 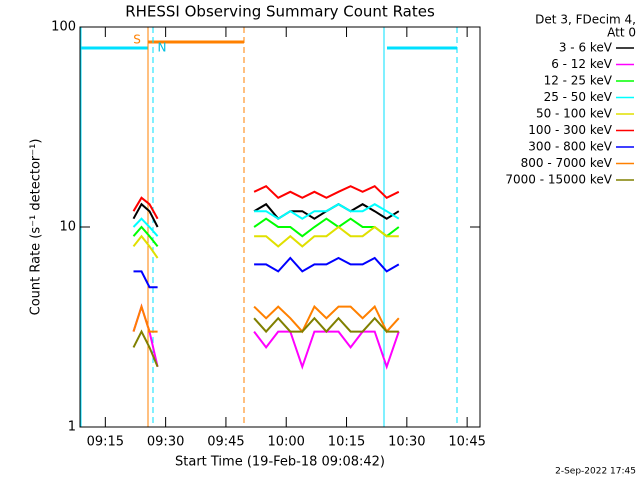 What do you see at coordinates (582, 64) in the screenshot?
I see `legend-label: 6 - 12 keV` at bounding box center [582, 64].